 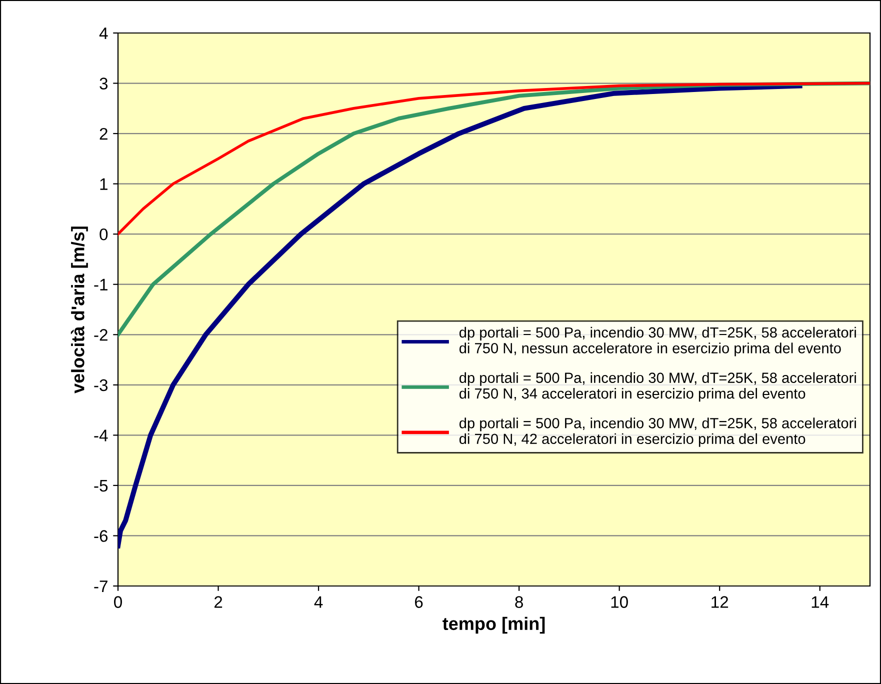 I want to click on x-tick-label: 10, so click(x=619, y=602).